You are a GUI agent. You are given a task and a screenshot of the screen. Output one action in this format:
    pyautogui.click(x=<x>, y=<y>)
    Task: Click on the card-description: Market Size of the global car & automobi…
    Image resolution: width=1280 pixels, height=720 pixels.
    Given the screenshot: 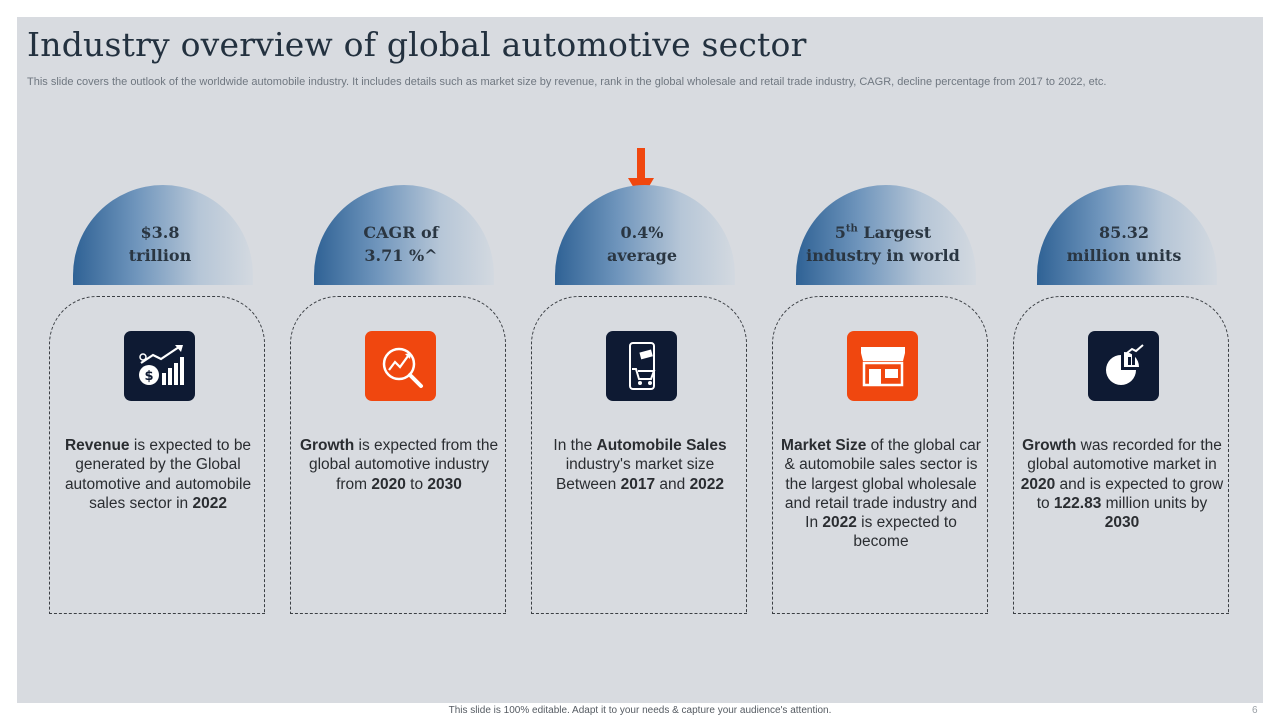 What is the action you would take?
    pyautogui.click(x=881, y=494)
    